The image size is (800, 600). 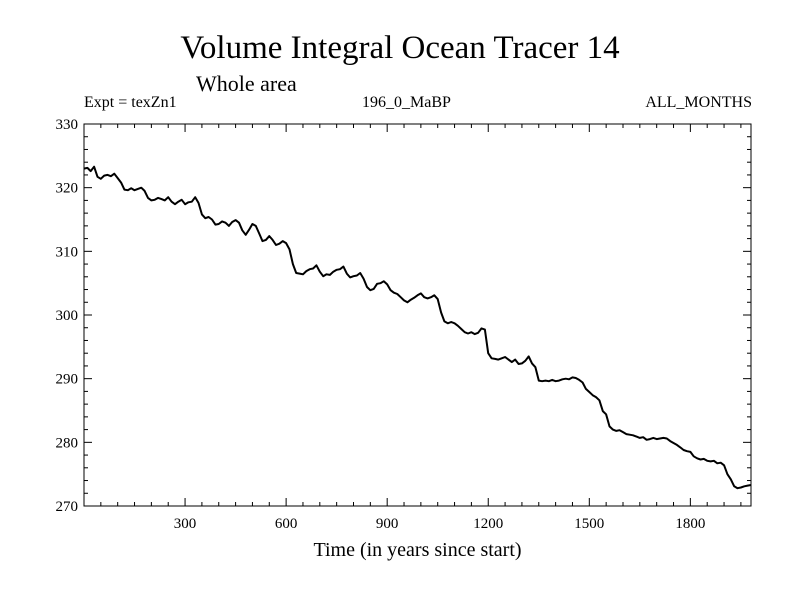 I want to click on x-tick-label: 1800, so click(x=690, y=524).